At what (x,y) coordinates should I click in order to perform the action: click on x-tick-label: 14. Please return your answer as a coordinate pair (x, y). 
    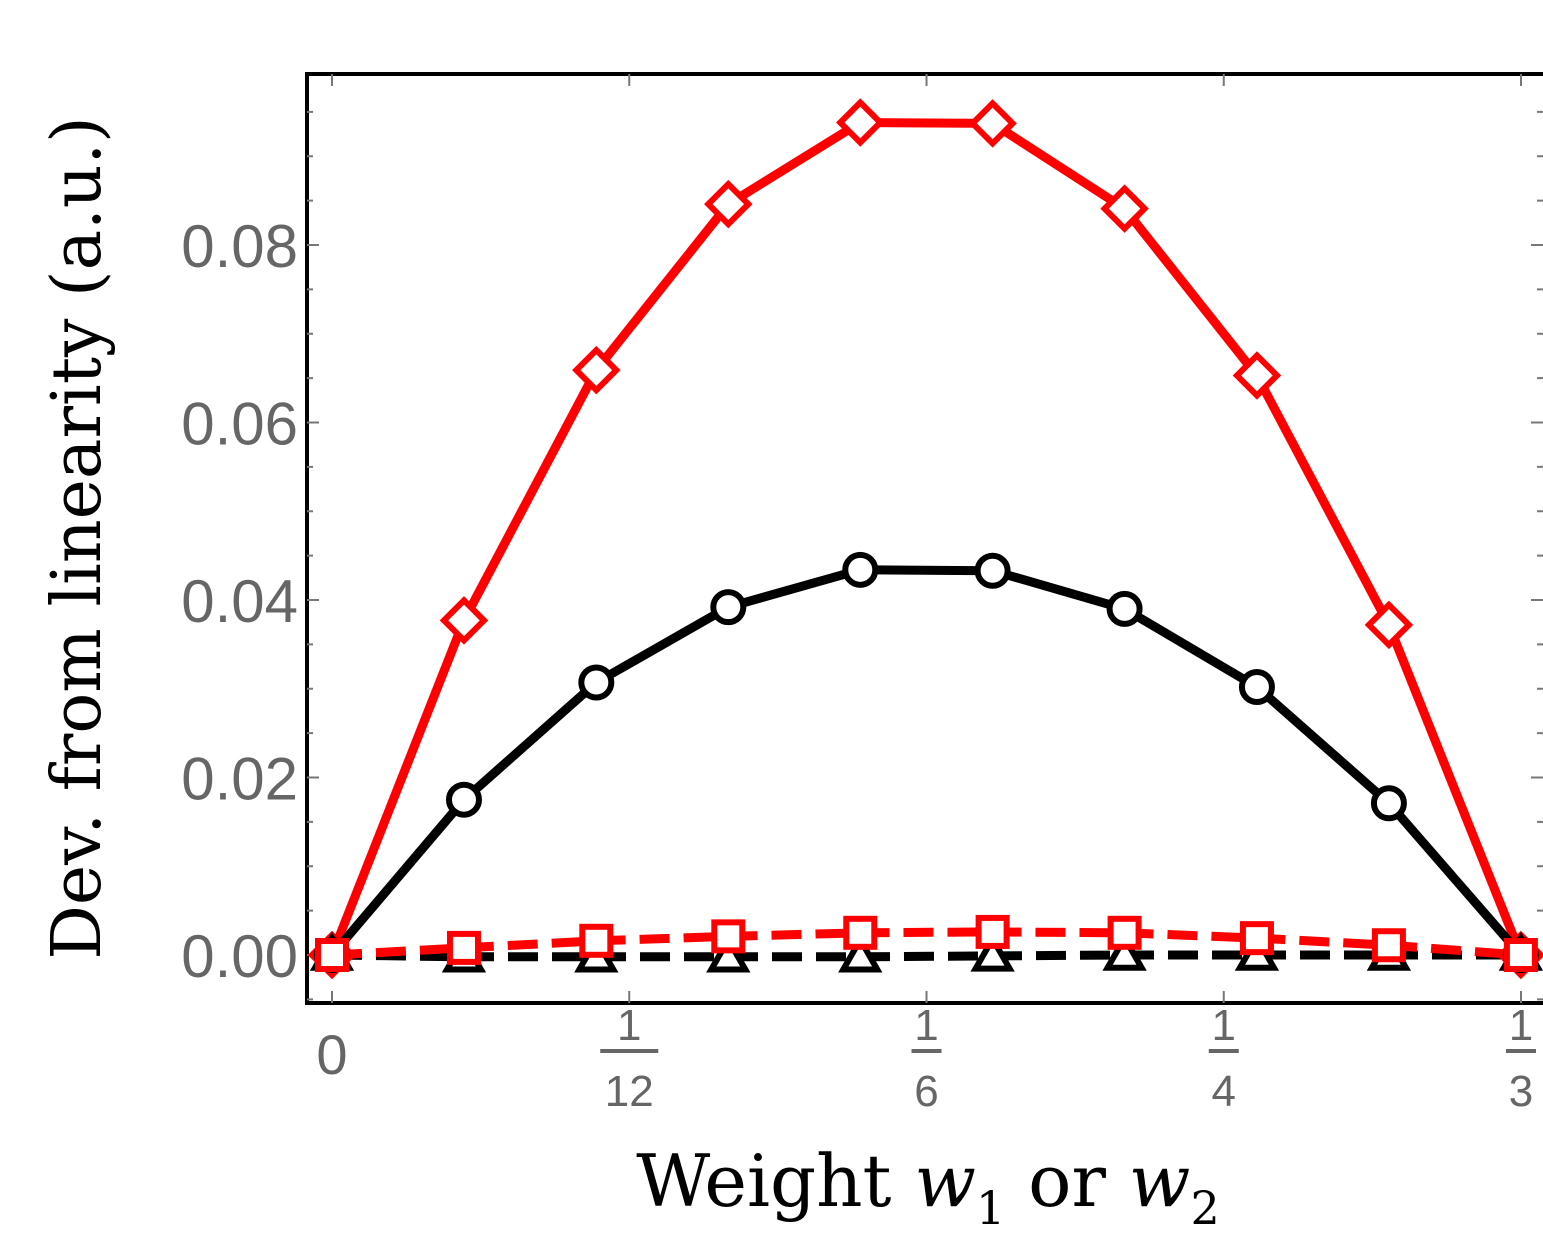
    Looking at the image, I should click on (1223, 1058).